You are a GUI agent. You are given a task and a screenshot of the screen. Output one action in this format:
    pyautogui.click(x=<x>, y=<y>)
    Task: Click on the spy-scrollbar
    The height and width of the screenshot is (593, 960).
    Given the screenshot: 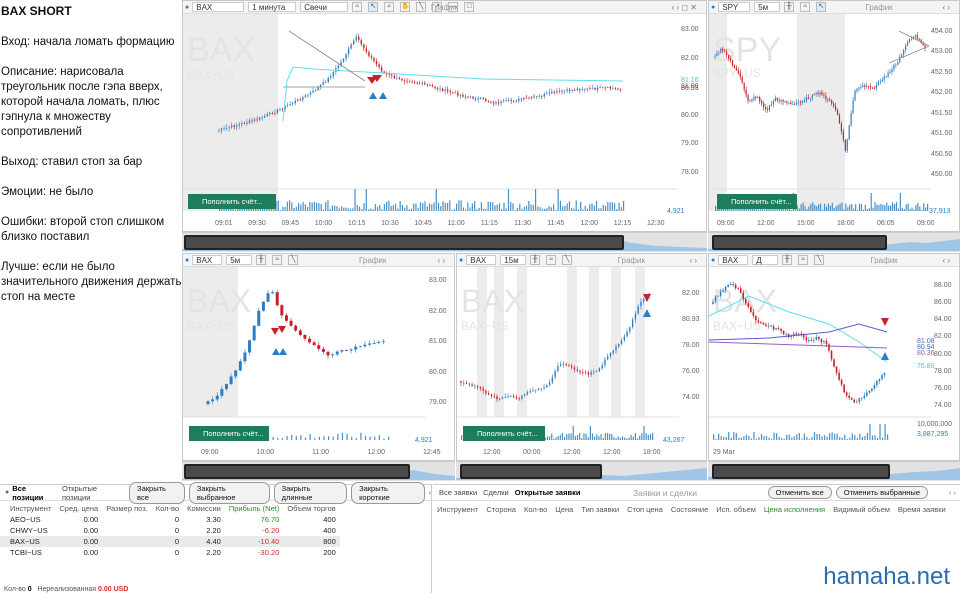 What is the action you would take?
    pyautogui.click(x=834, y=242)
    